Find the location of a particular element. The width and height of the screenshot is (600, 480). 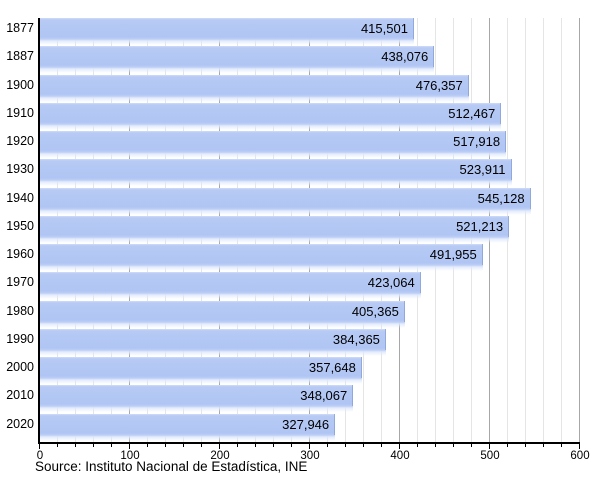

y-axis-label-1920: 1920 is located at coordinates (20, 141).